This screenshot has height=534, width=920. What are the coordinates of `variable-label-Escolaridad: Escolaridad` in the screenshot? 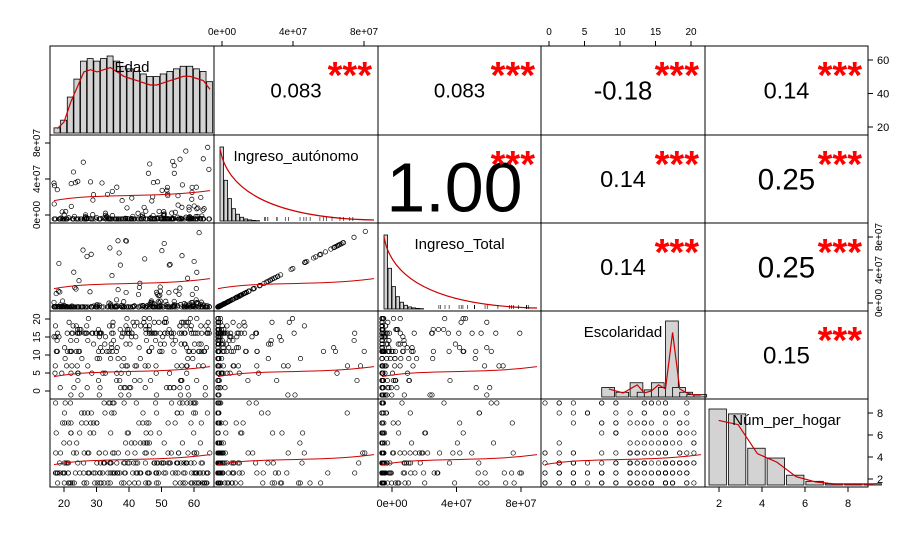 It's located at (623, 332).